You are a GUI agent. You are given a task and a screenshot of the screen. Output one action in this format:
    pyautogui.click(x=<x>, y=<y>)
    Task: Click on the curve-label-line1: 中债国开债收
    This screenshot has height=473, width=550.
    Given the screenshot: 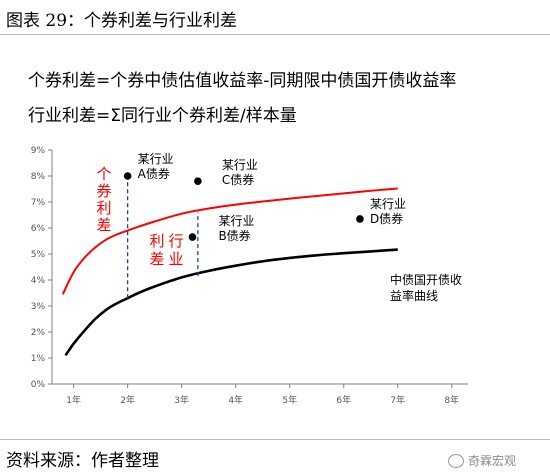 What is the action you would take?
    pyautogui.click(x=426, y=279)
    